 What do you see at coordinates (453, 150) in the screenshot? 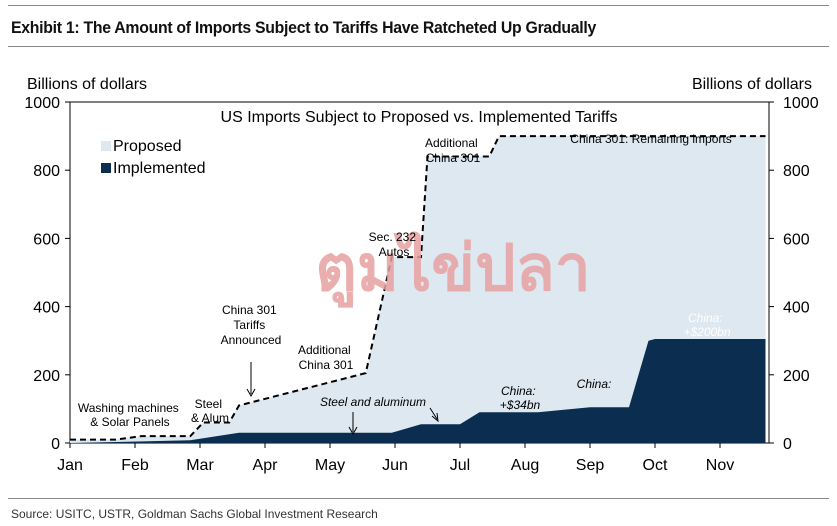
I see `annotation-additional-china-301-b: Additional China 301` at bounding box center [453, 150].